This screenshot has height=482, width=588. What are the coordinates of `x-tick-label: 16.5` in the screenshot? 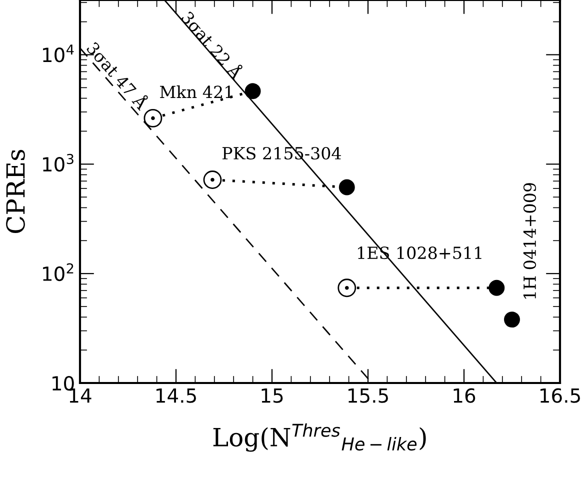 It's located at (560, 395).